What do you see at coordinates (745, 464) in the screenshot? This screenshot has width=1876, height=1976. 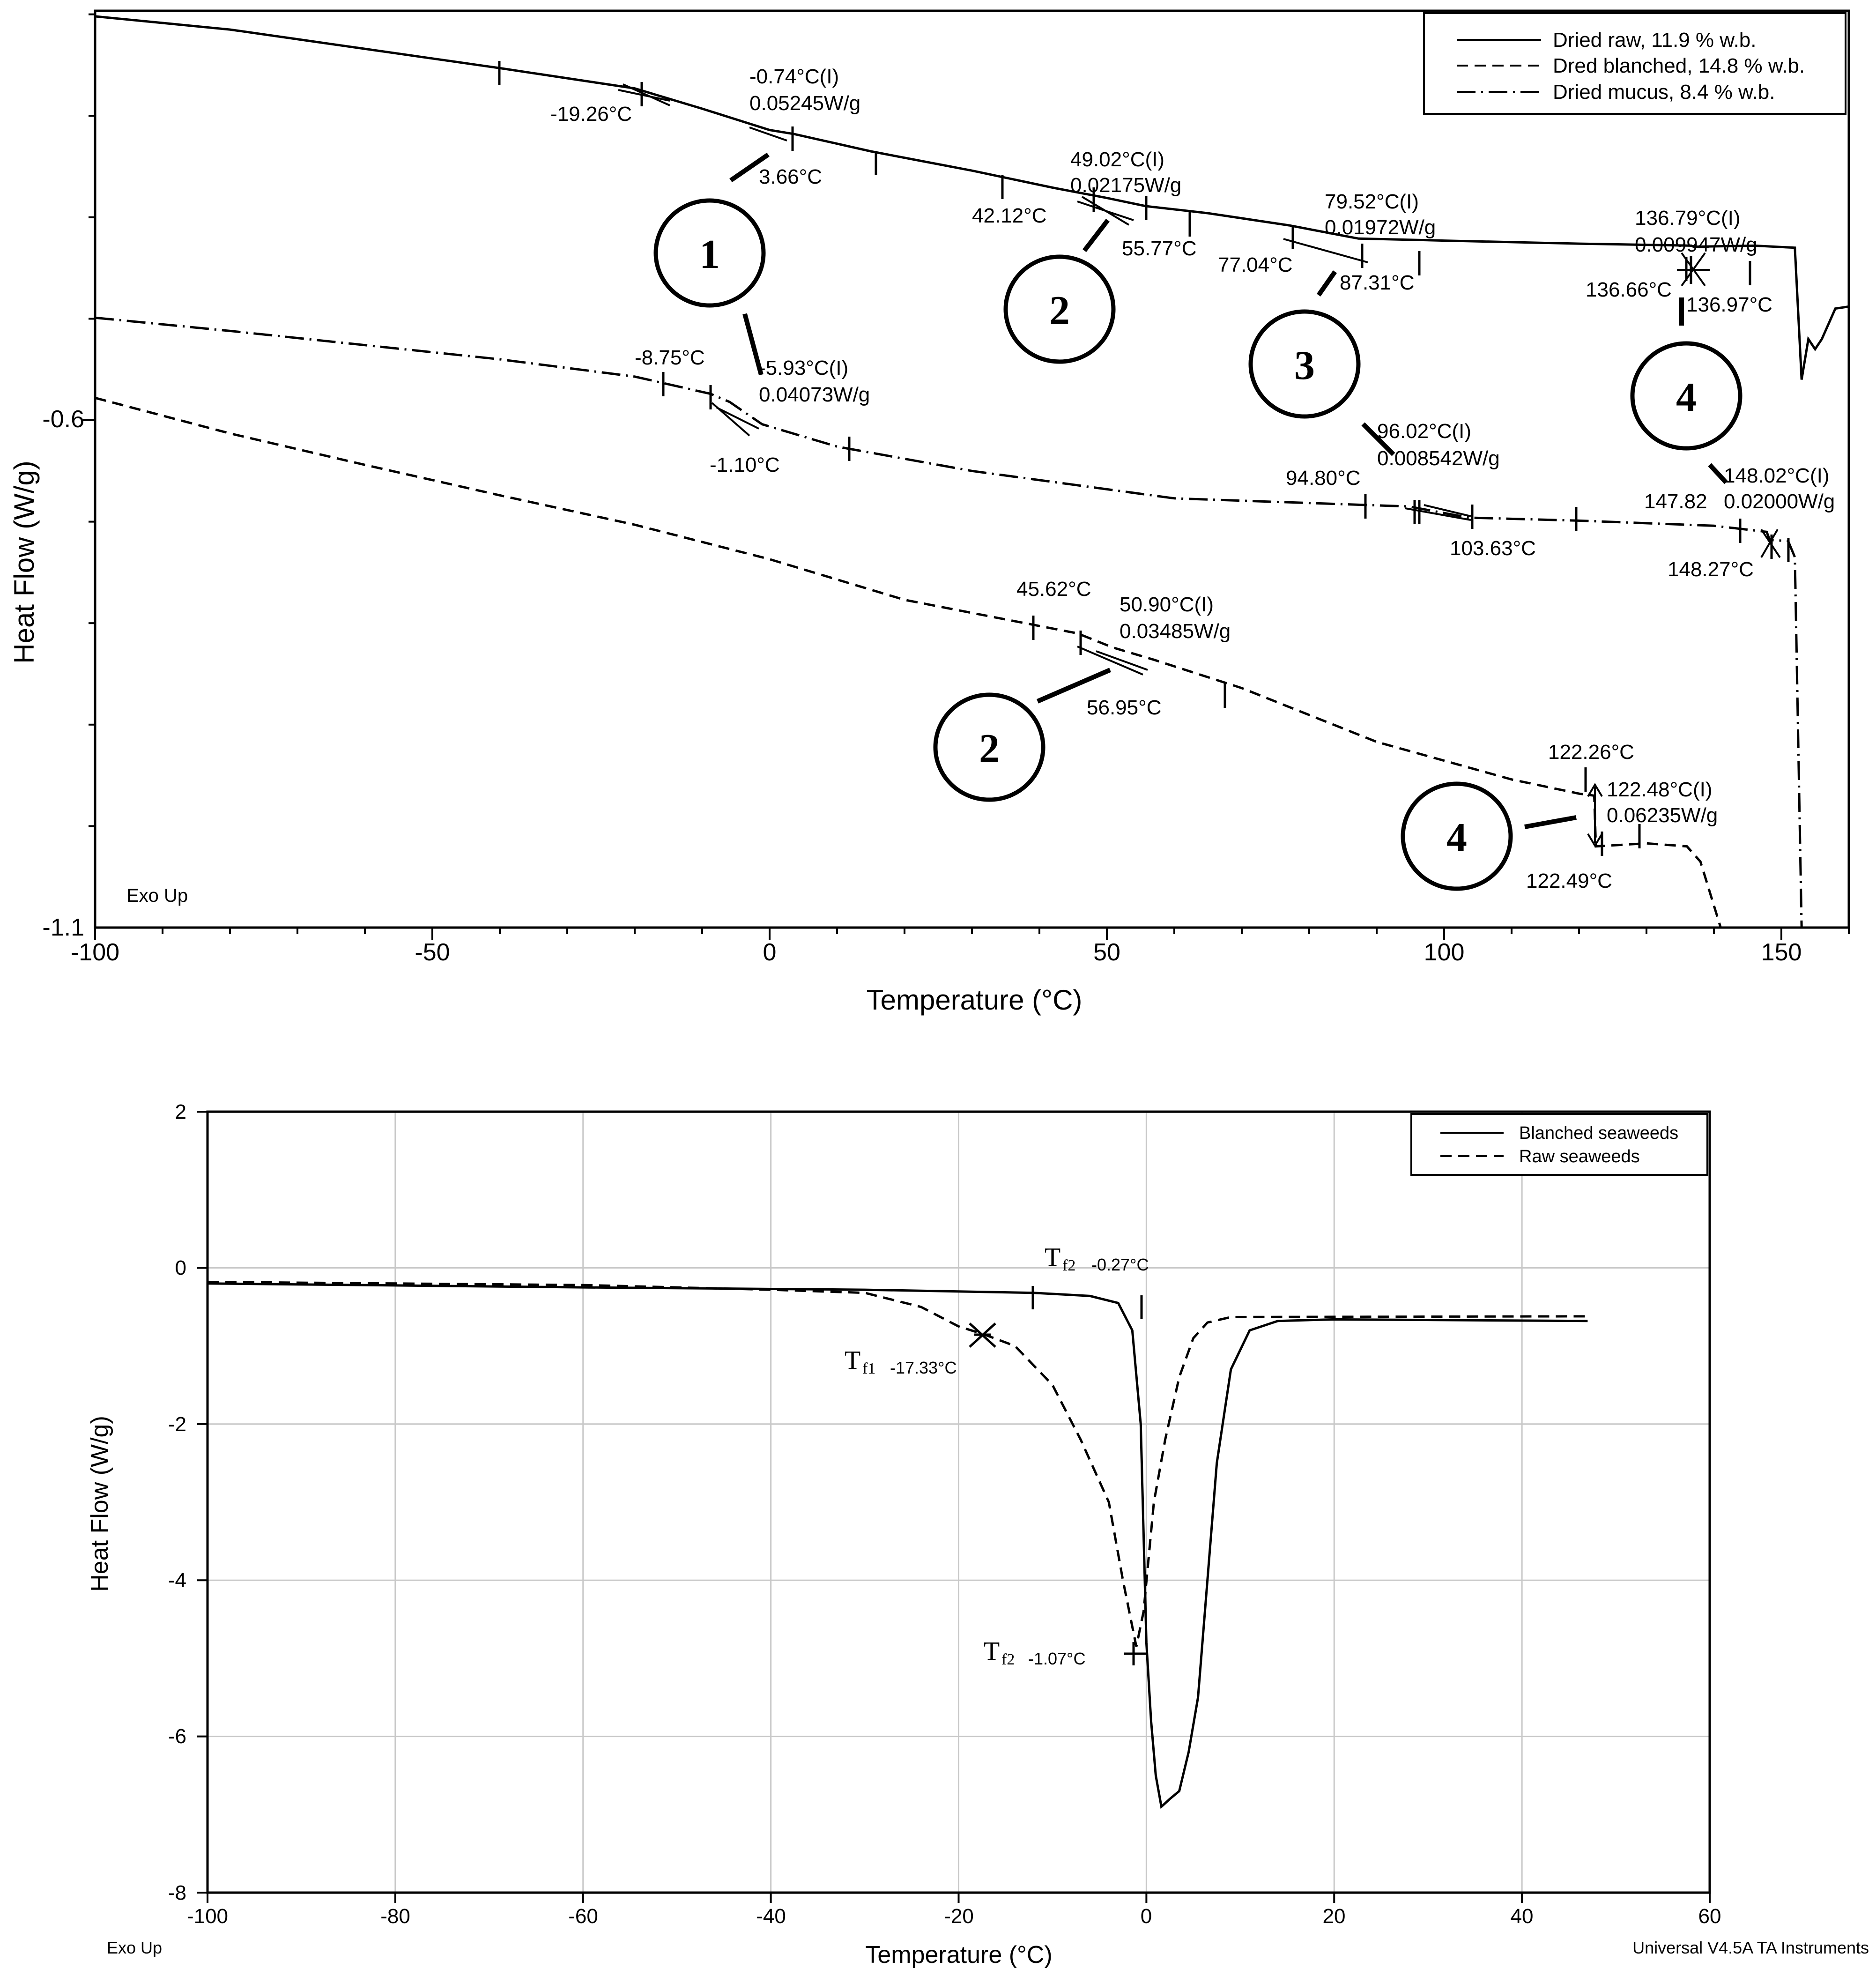 I see `point-label: -1.10°C` at bounding box center [745, 464].